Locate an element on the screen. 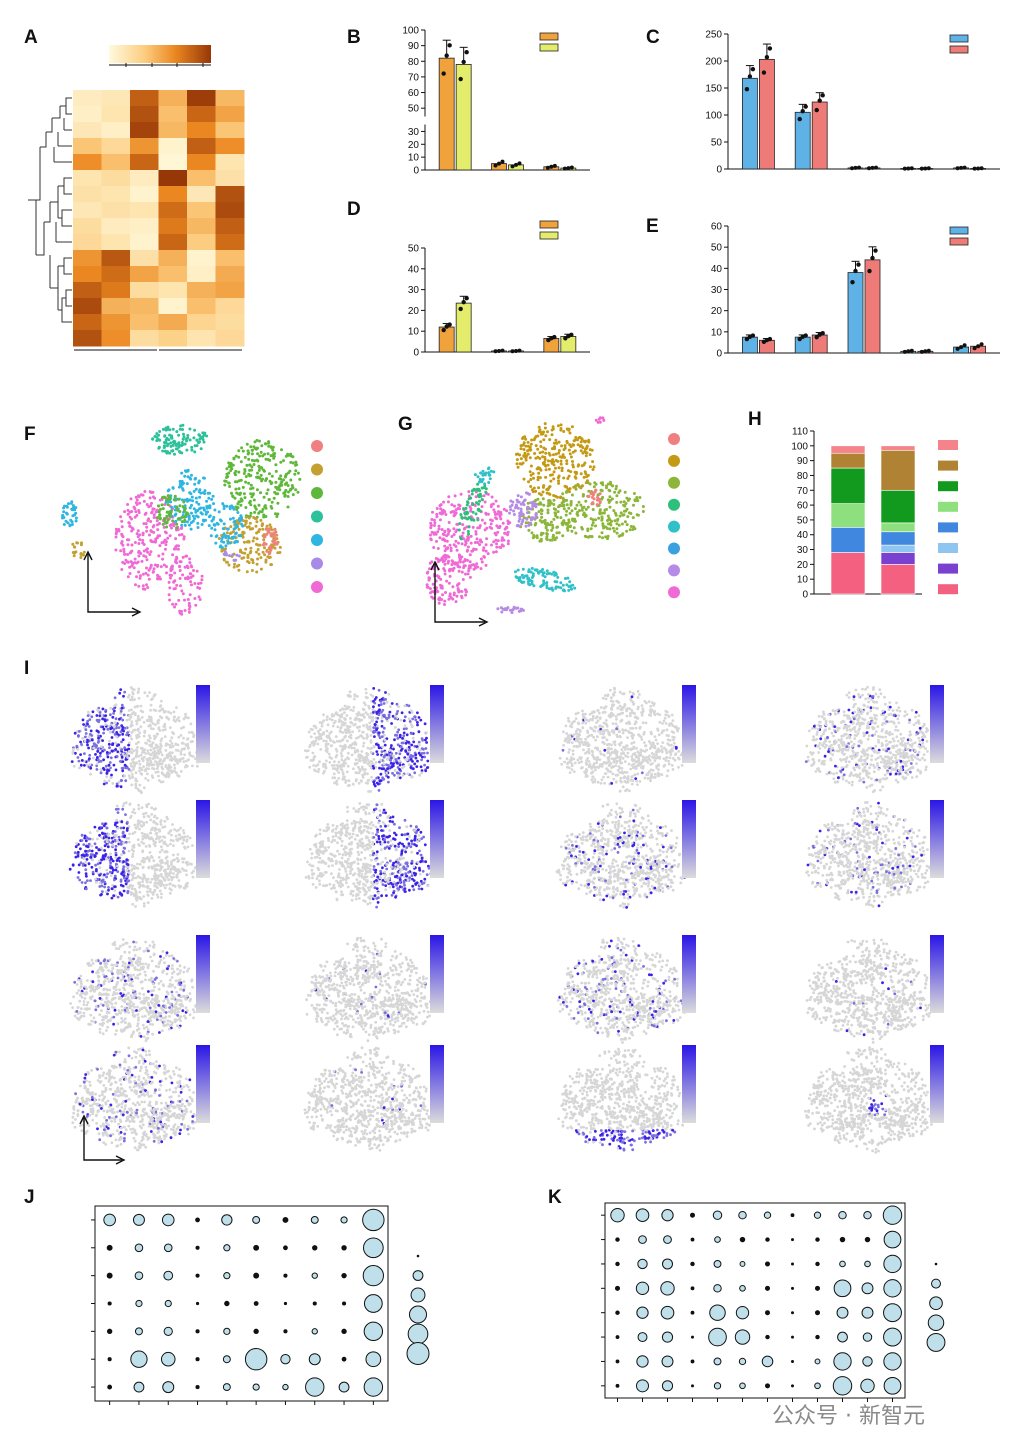 Image resolution: width=1032 pixels, height=1456 pixels. panel-label-d: D is located at coordinates (354, 209).